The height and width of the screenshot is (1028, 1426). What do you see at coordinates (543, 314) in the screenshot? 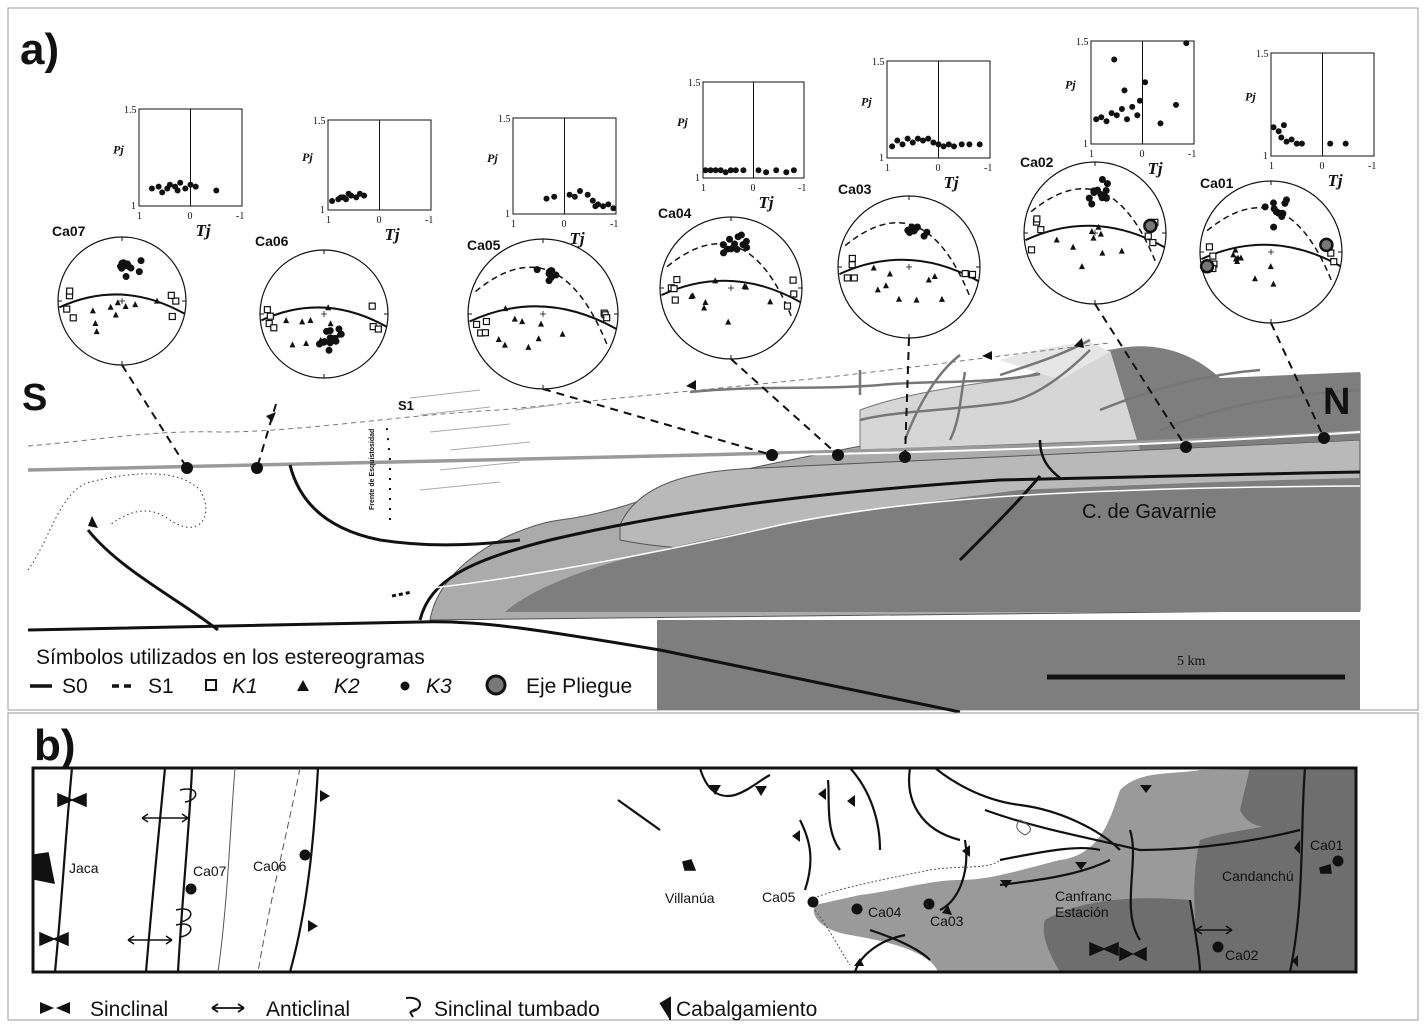
I see `stereonet-ca05` at bounding box center [543, 314].